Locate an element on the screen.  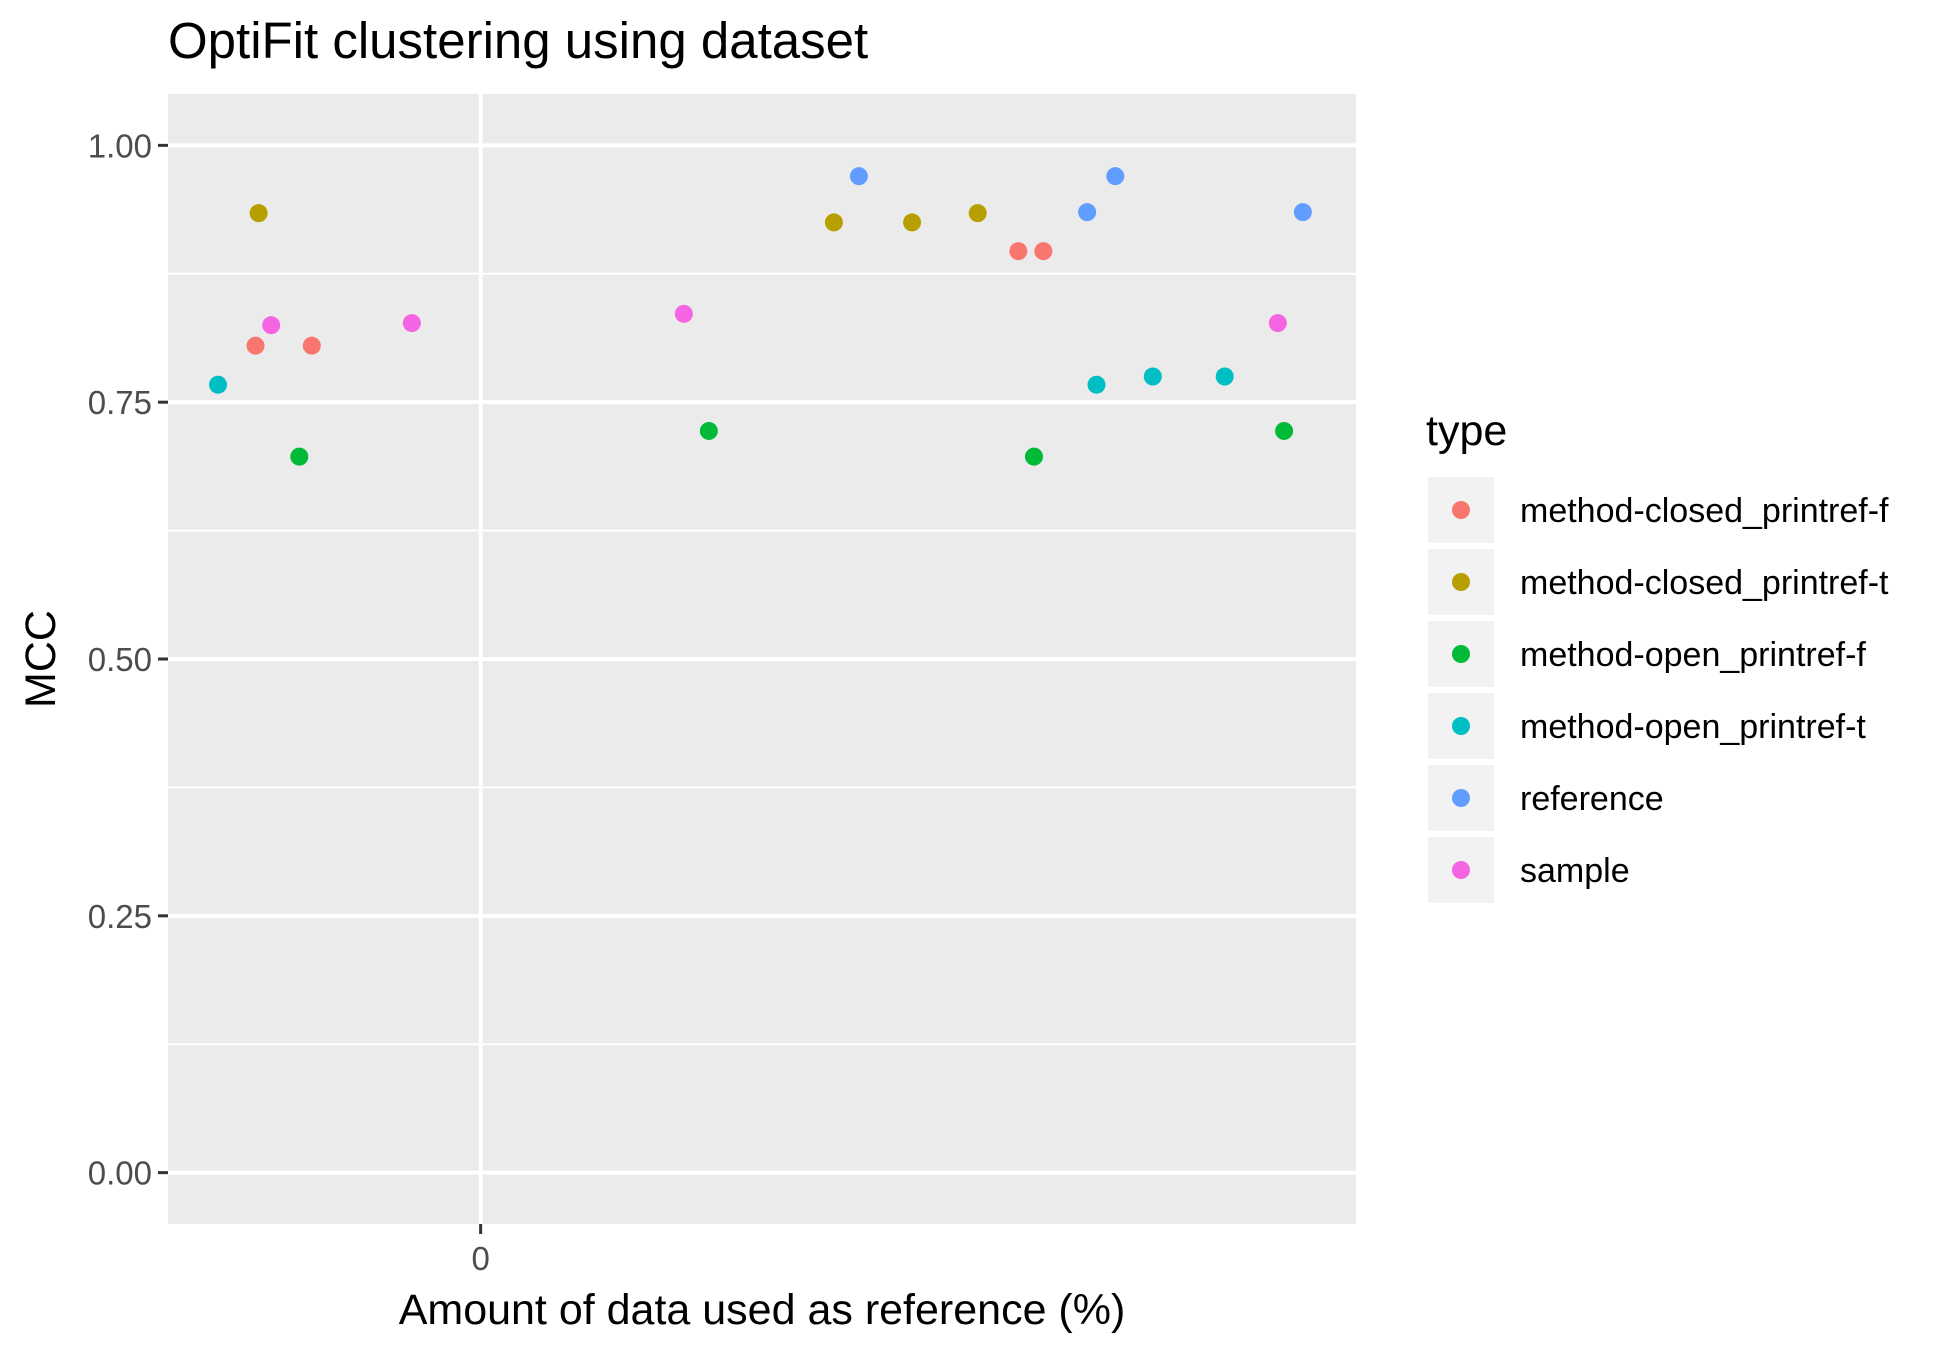
legend-label: method-open_printref-f is located at coordinates (1693, 655).